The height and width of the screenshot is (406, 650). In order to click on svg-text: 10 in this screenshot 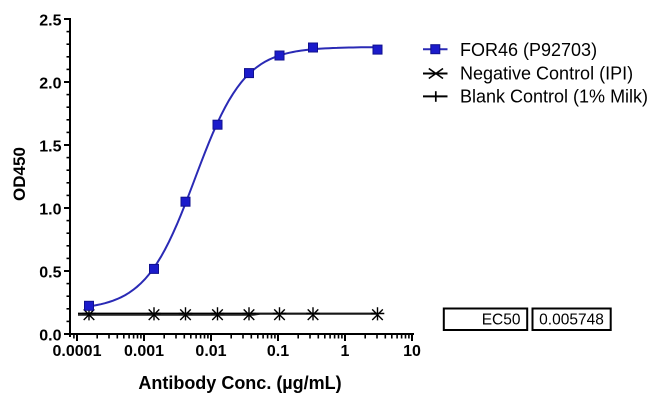, I will do `click(412, 351)`.